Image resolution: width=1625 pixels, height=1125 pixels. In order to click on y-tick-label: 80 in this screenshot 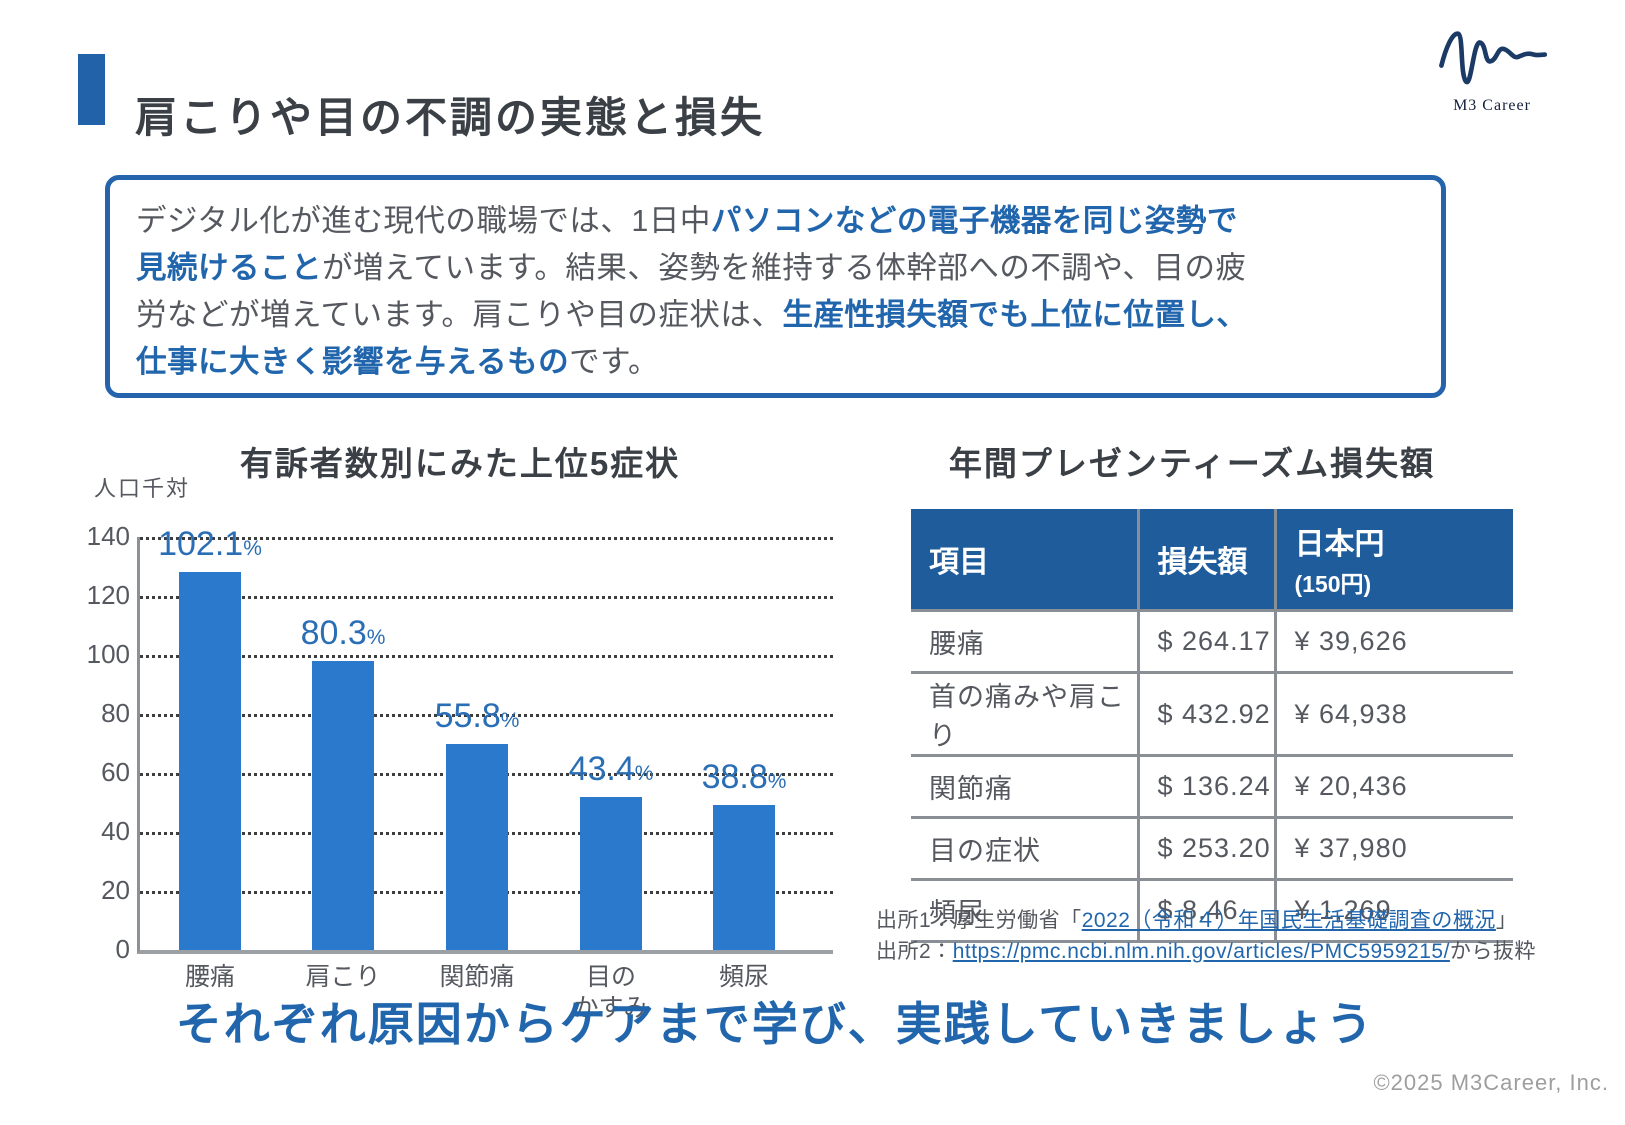, I will do `click(115, 713)`.